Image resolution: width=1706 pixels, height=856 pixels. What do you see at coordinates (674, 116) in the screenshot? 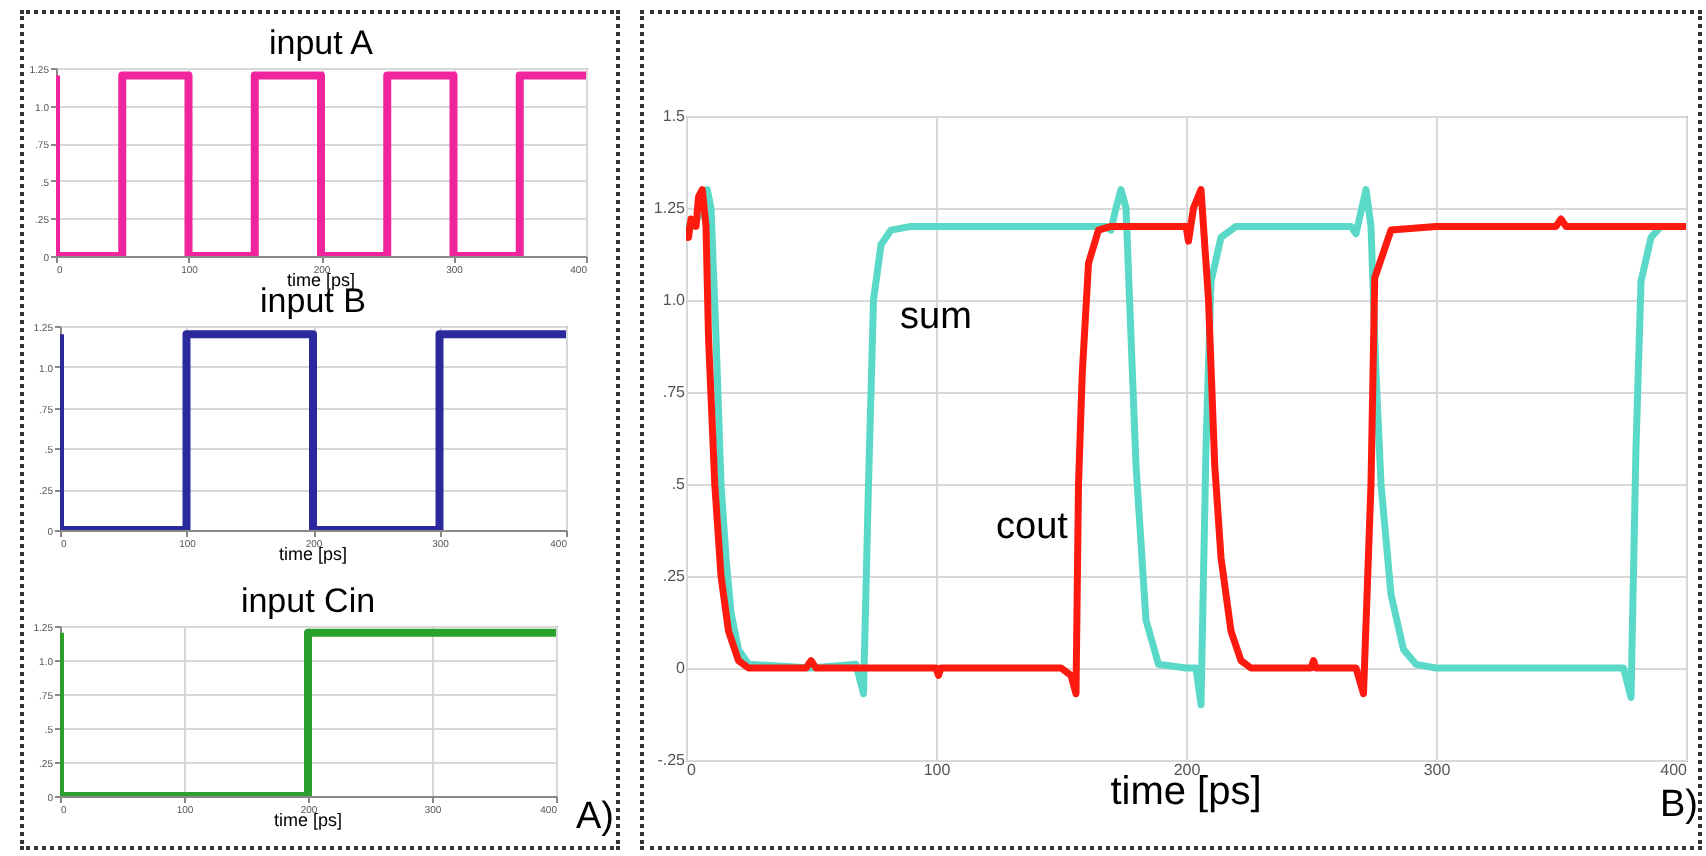
I see `y-tick-label: 1.5` at bounding box center [674, 116].